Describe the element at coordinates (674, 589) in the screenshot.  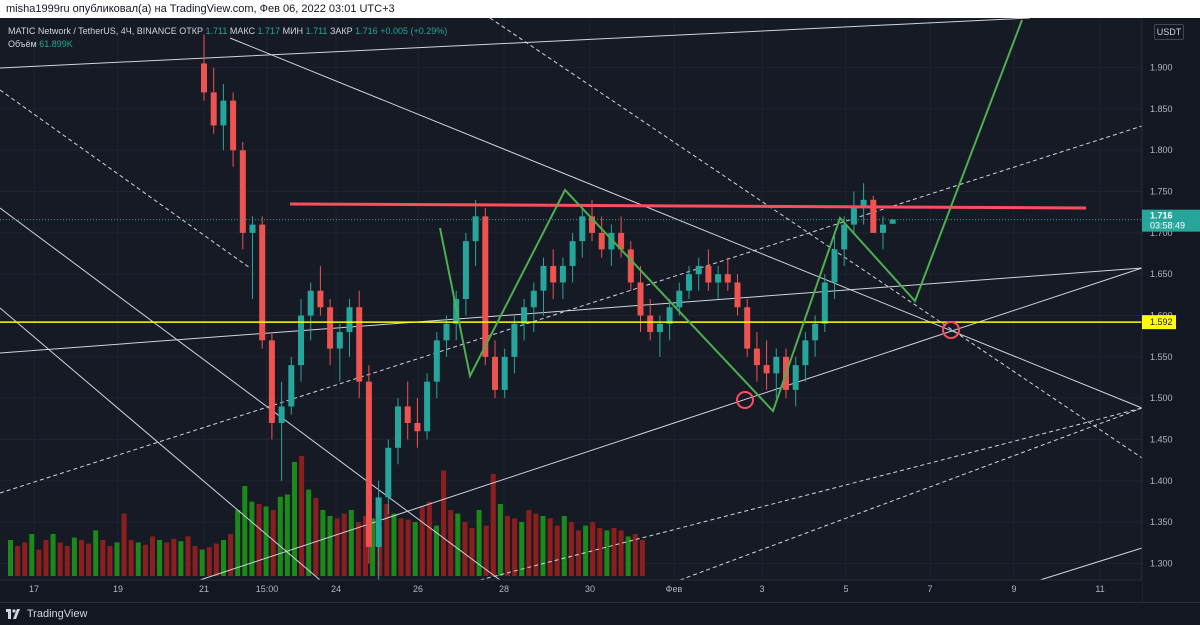
I see `time-tick-label: Фев` at that location.